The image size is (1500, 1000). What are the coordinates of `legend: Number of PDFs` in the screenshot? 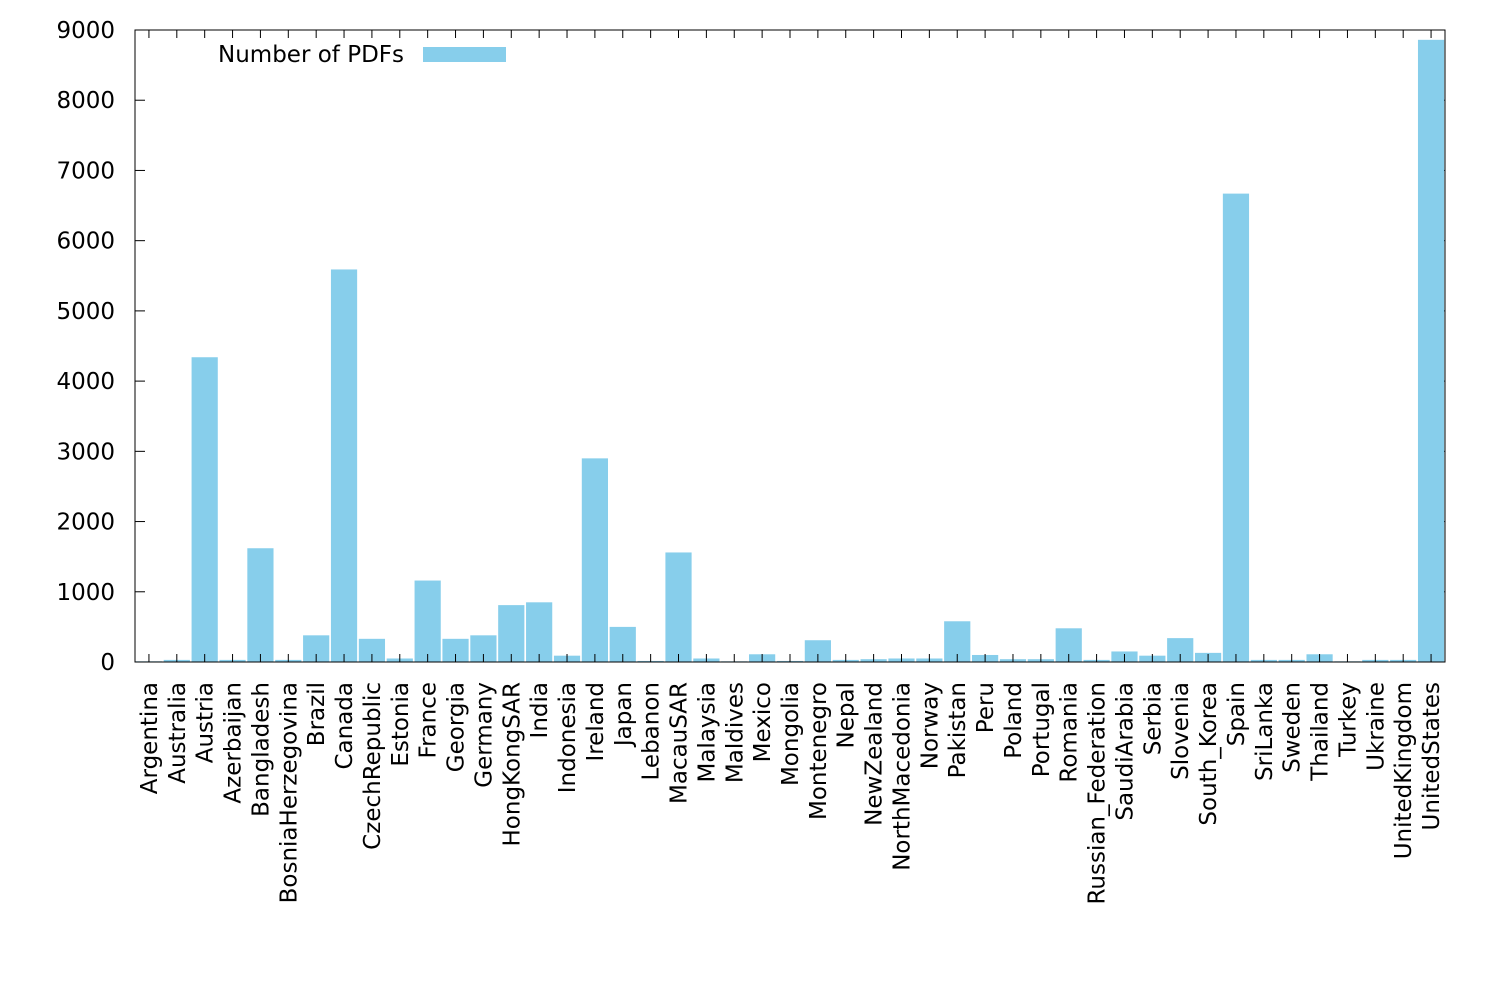 It's located at (362, 55).